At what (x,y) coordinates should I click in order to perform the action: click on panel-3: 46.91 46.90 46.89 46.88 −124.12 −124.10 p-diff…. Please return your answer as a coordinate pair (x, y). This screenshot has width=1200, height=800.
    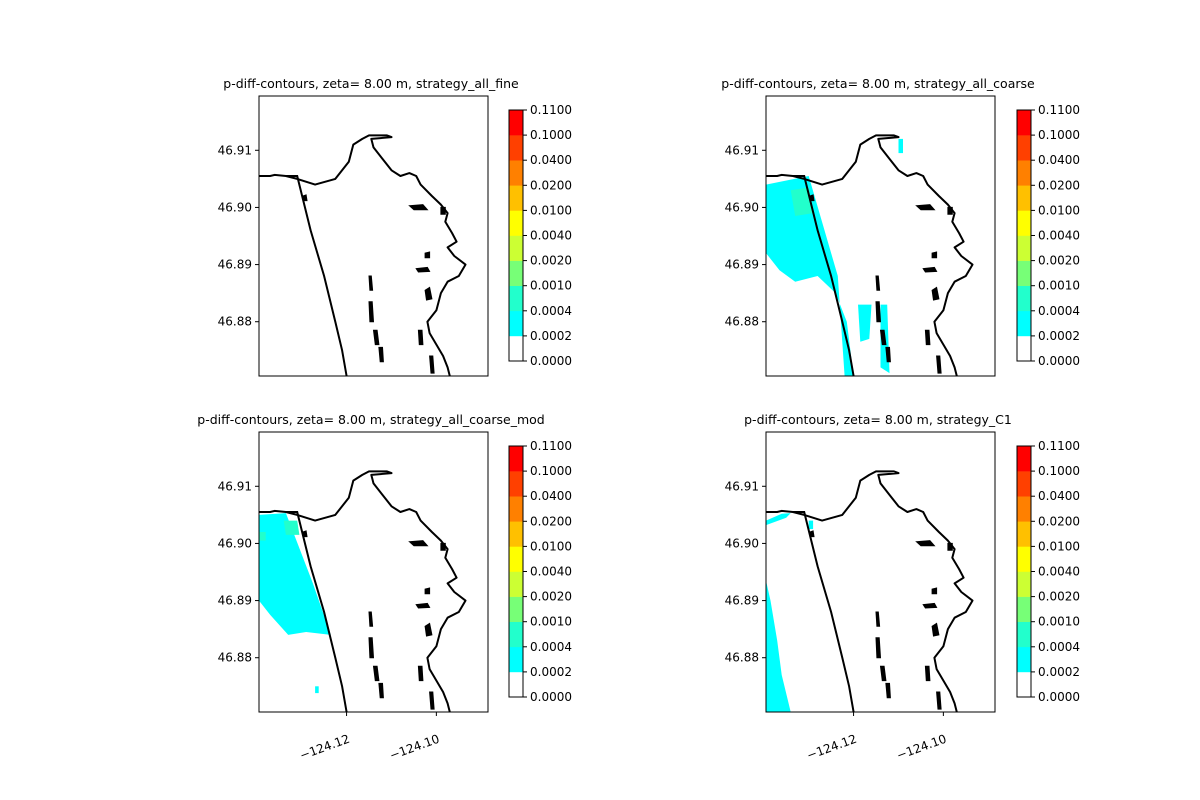
    Looking at the image, I should click on (384, 587).